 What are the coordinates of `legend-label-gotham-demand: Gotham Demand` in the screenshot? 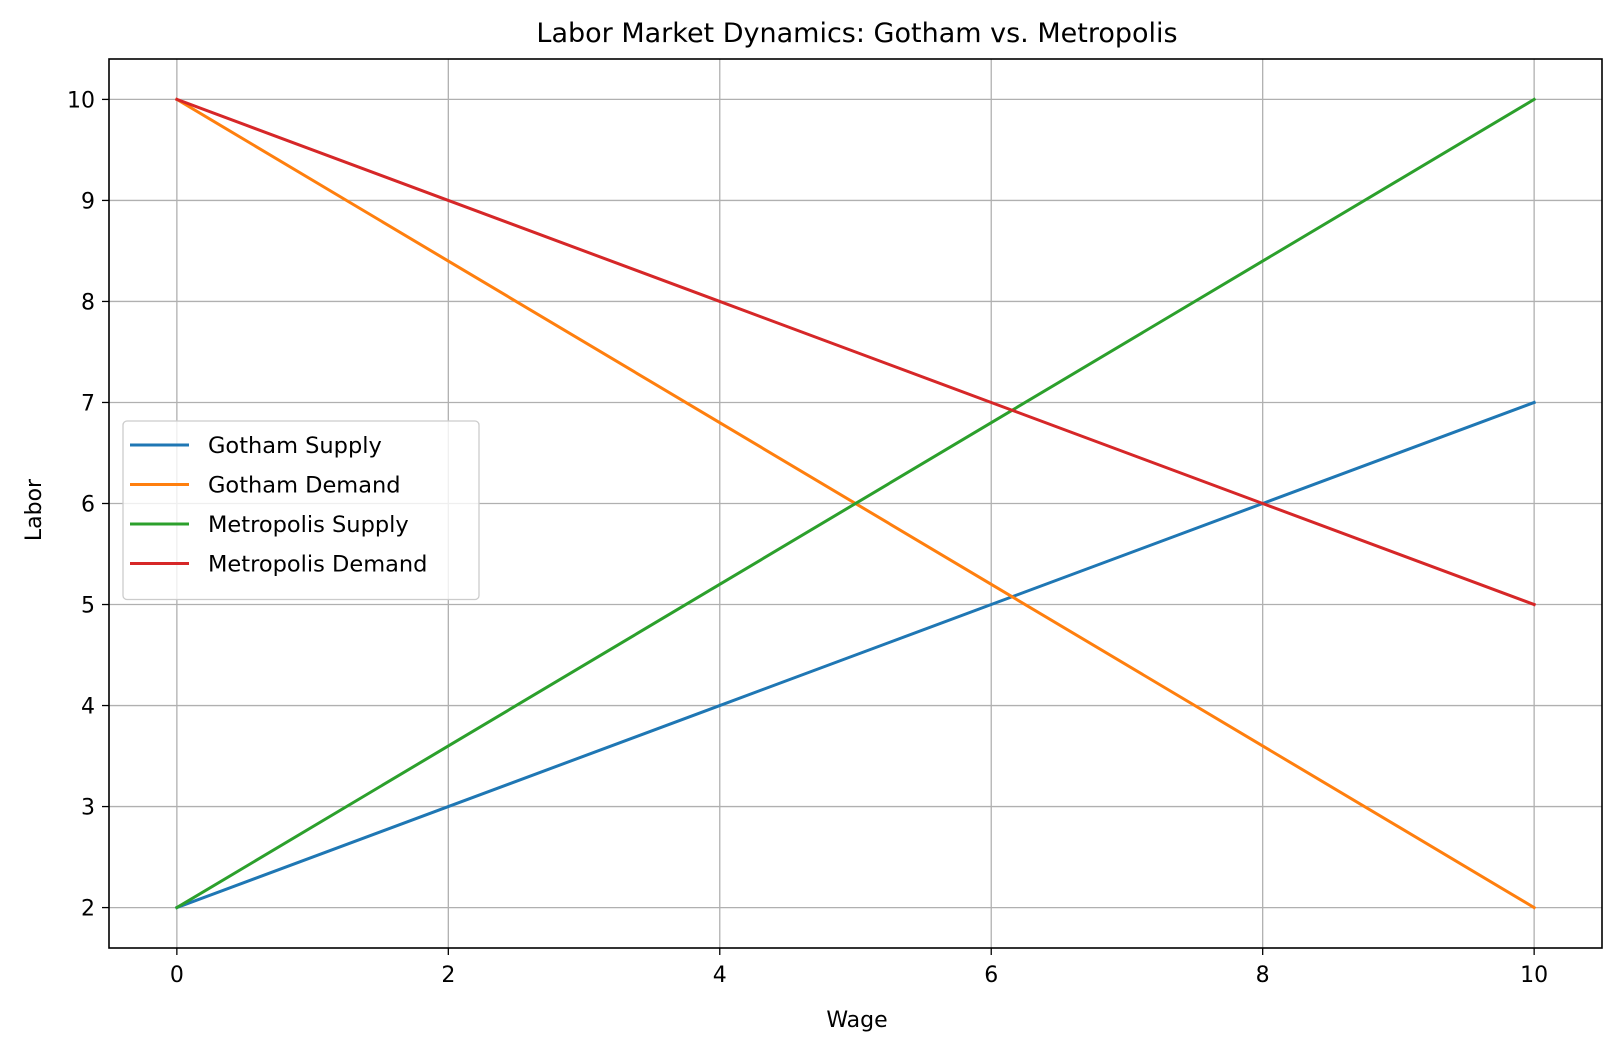 It's located at (304, 486).